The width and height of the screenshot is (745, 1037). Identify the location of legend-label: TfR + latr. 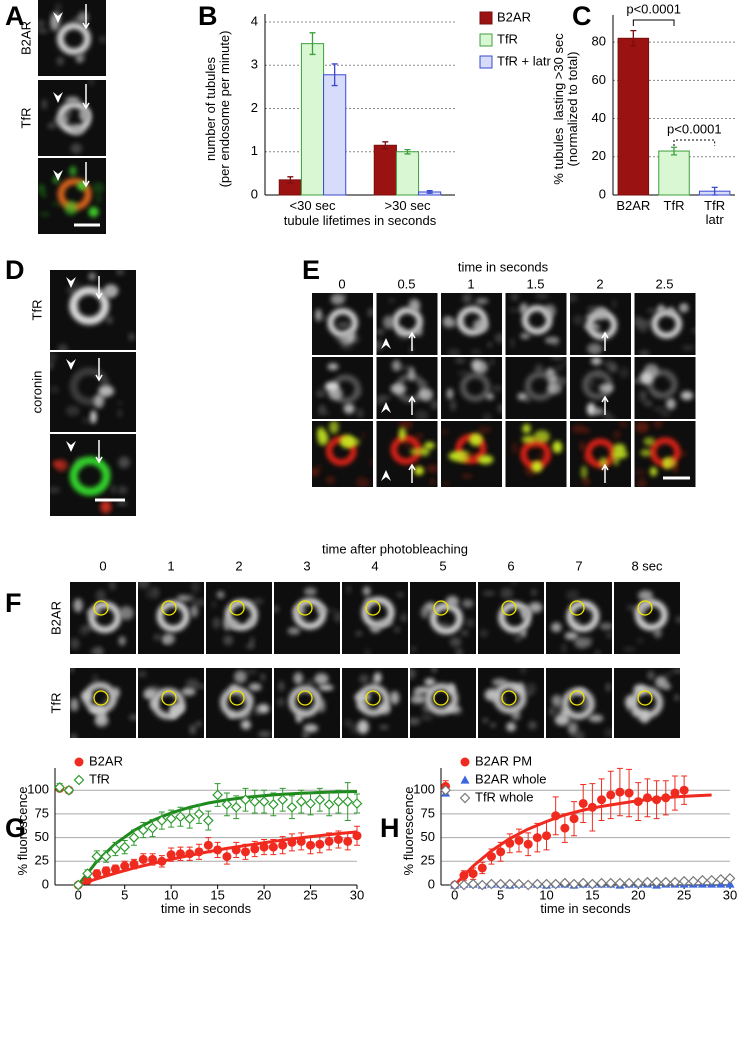
(524, 60).